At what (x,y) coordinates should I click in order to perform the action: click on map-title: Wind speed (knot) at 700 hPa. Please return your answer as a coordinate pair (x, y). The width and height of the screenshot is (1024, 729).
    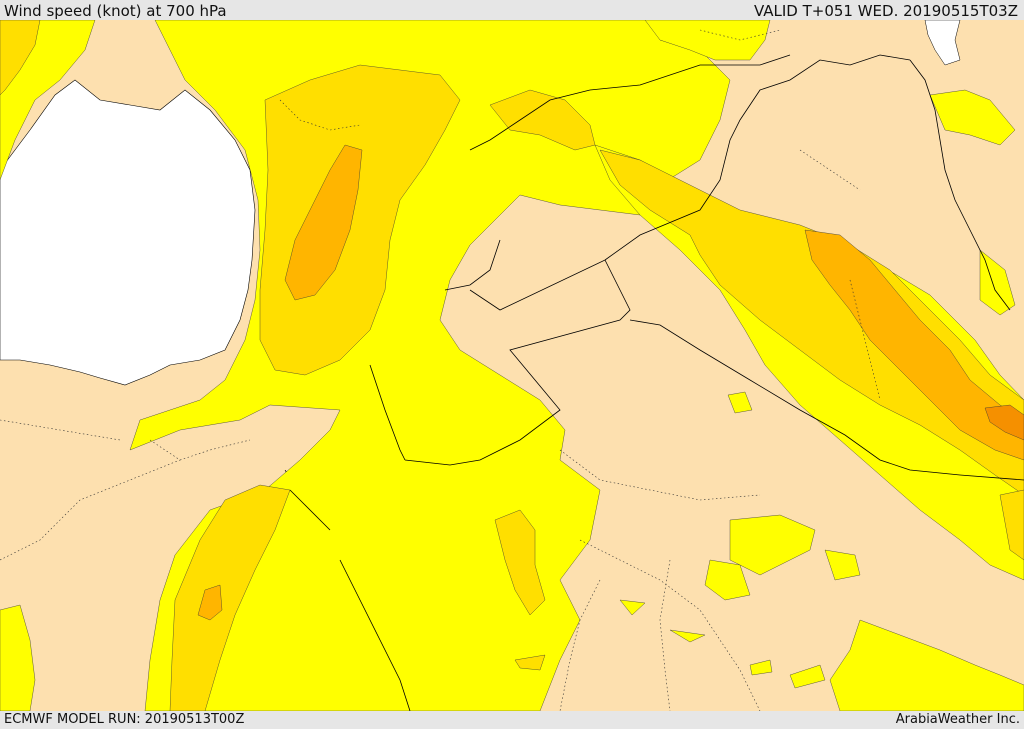
    Looking at the image, I should click on (115, 11).